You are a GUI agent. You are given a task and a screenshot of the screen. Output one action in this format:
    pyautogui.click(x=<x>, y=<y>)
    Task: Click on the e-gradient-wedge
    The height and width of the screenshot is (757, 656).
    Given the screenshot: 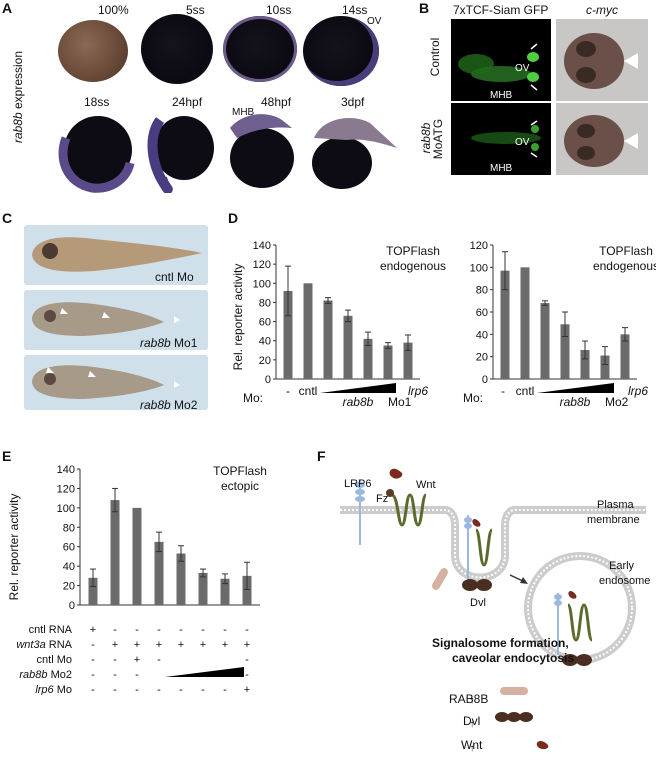 What is the action you would take?
    pyautogui.click(x=204, y=672)
    